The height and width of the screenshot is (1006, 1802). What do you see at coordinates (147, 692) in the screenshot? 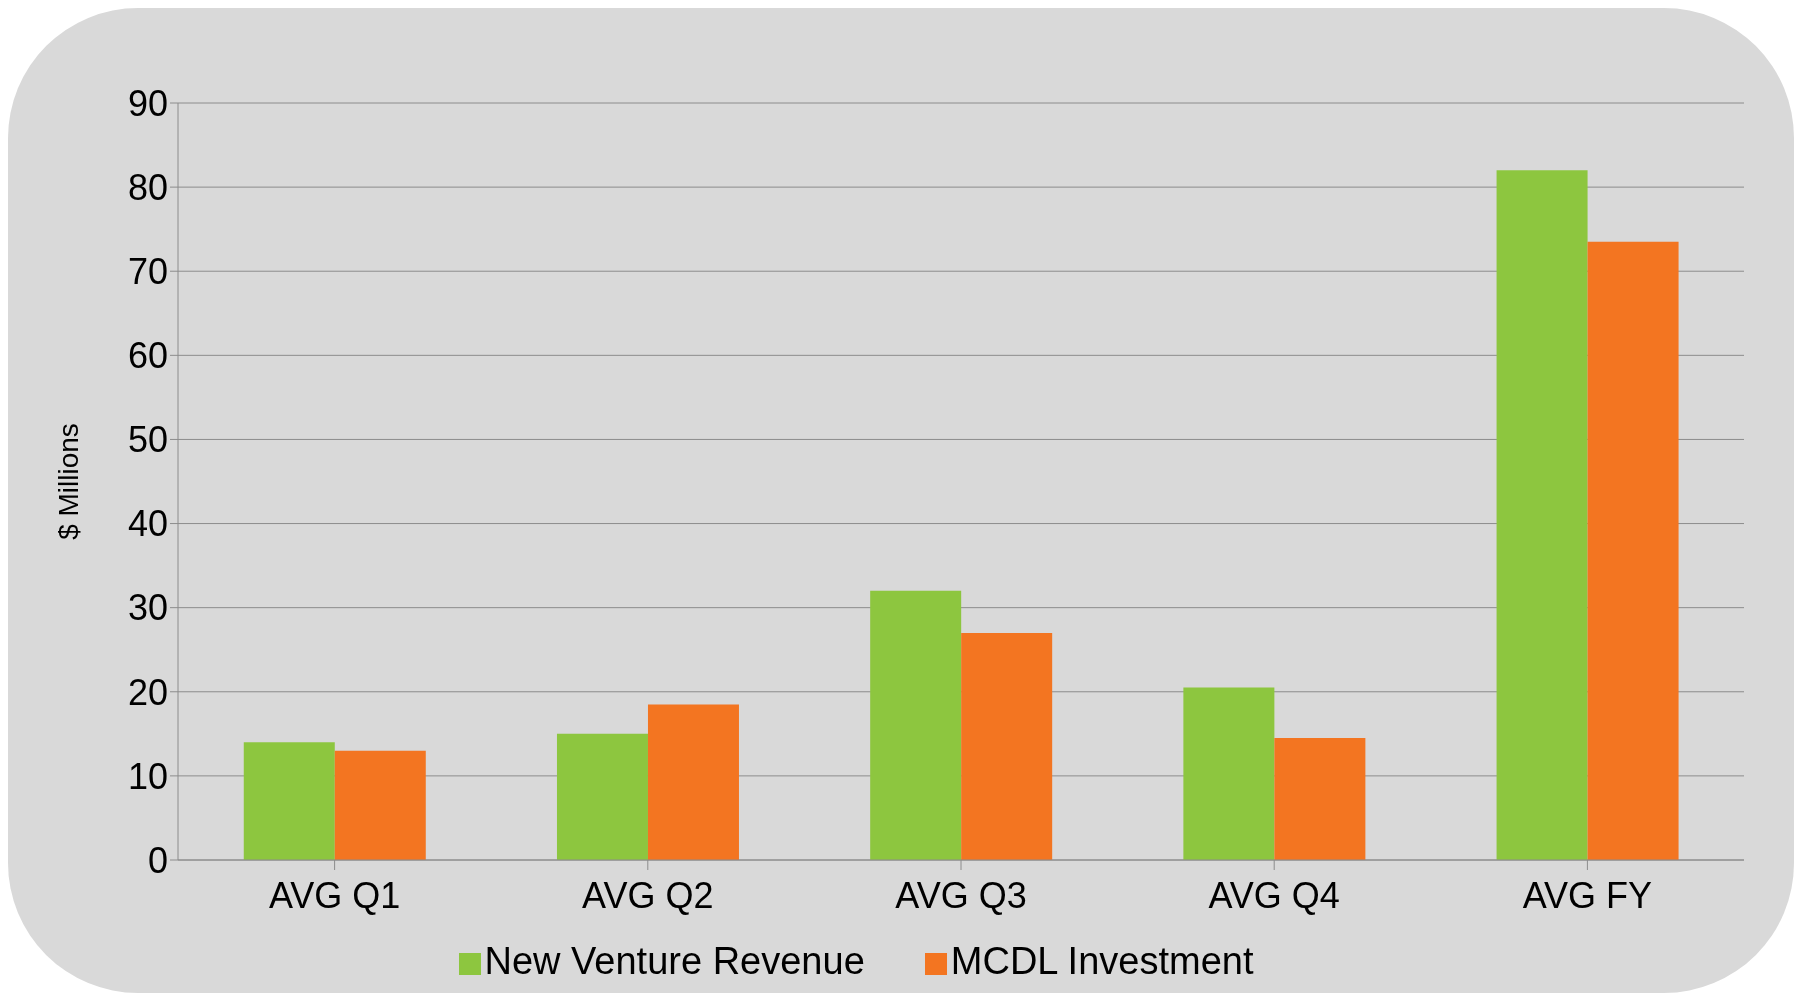
I see `y-tick-label: 20` at bounding box center [147, 692].